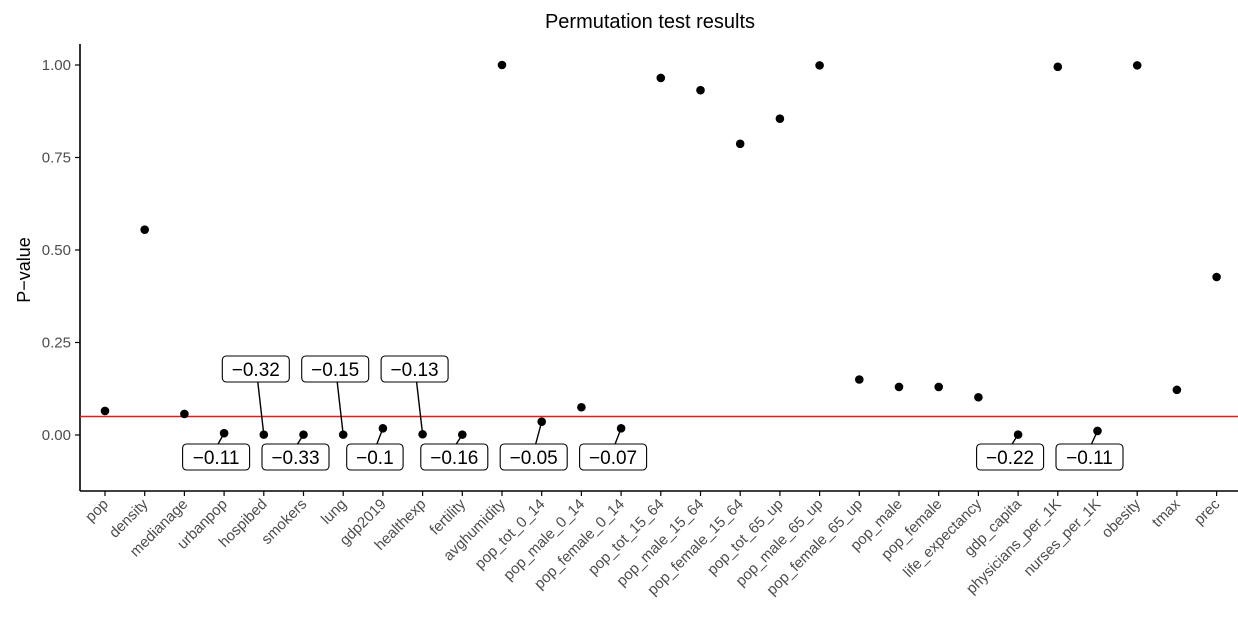 This screenshot has height=620, width=1238. I want to click on chart-title: Permutation test results, so click(650, 22).